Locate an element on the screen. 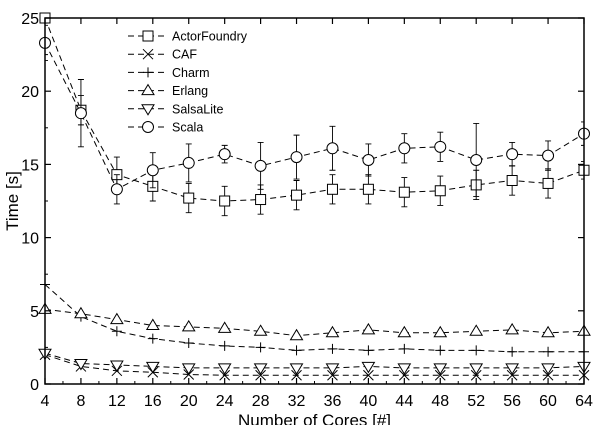  legend-item: Charm is located at coordinates (169, 73).